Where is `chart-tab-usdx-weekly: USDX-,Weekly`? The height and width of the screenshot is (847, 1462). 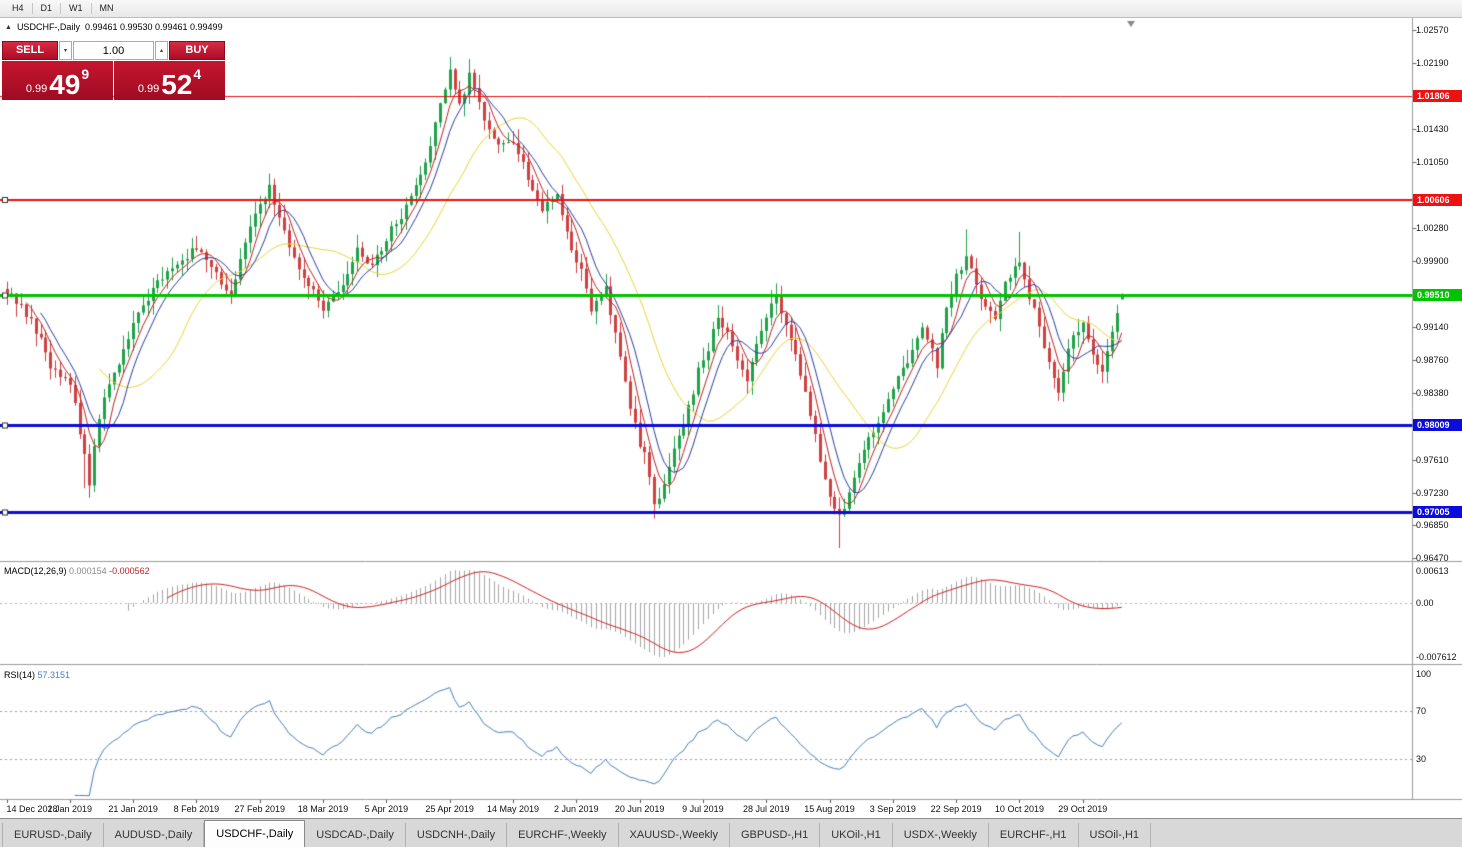
chart-tab-usdx-weekly: USDX-,Weekly is located at coordinates (941, 835).